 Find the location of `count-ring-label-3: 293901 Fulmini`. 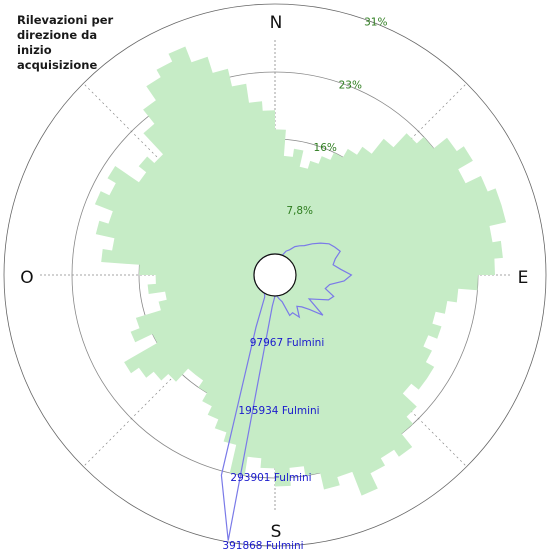

count-ring-label-3: 293901 Fulmini is located at coordinates (270, 478).